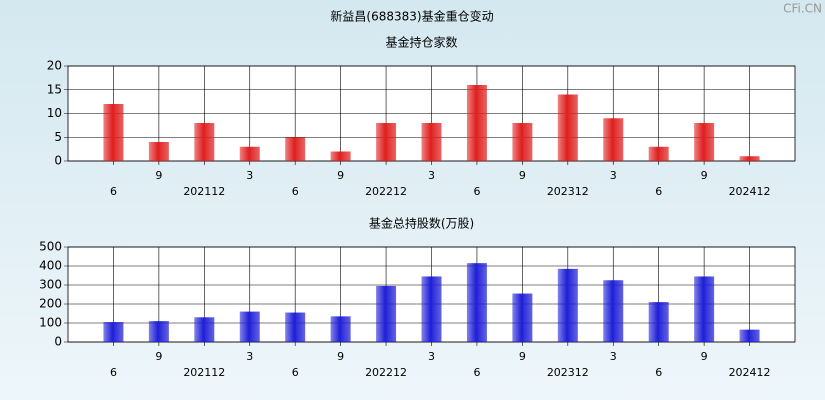  Describe the element at coordinates (421, 42) in the screenshot. I see `chart-title: 基金持仓家数` at that location.